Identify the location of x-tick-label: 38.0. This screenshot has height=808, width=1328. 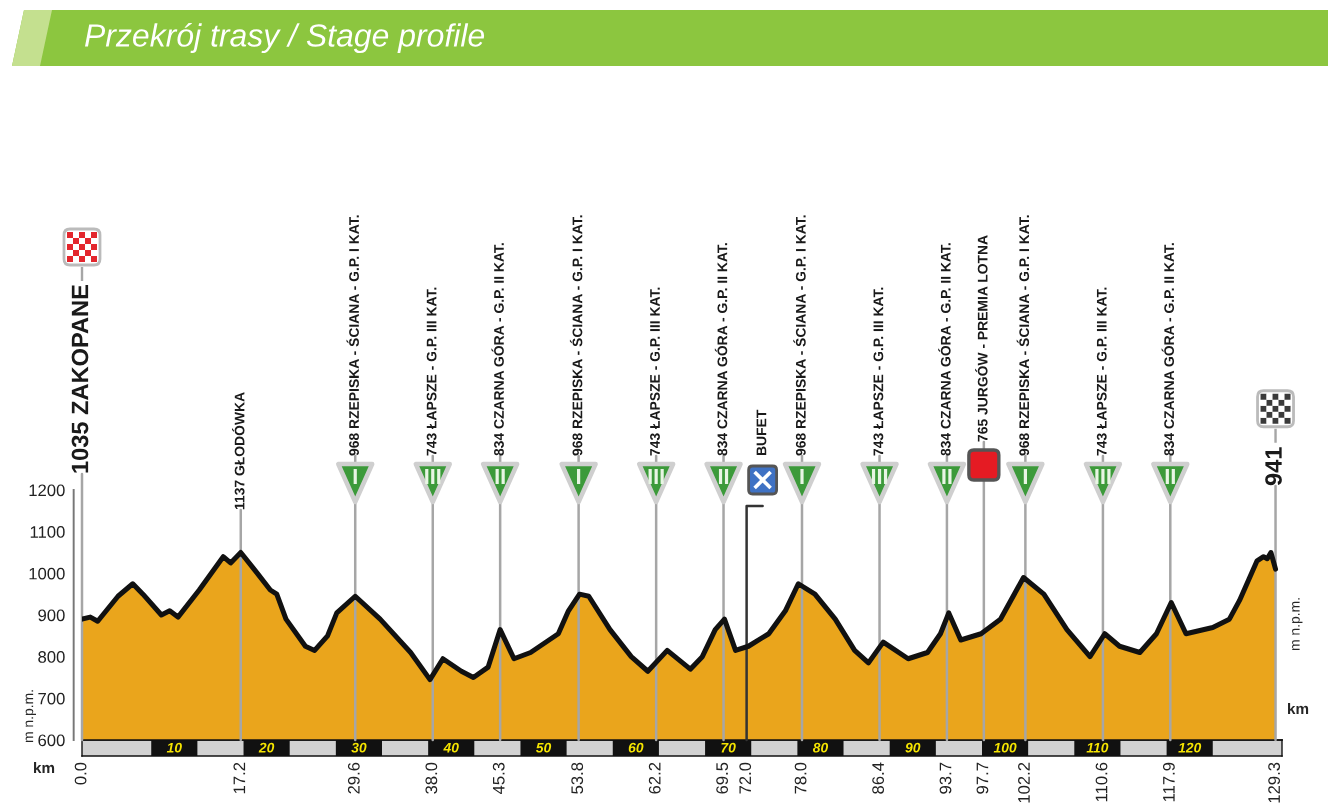
(431, 778).